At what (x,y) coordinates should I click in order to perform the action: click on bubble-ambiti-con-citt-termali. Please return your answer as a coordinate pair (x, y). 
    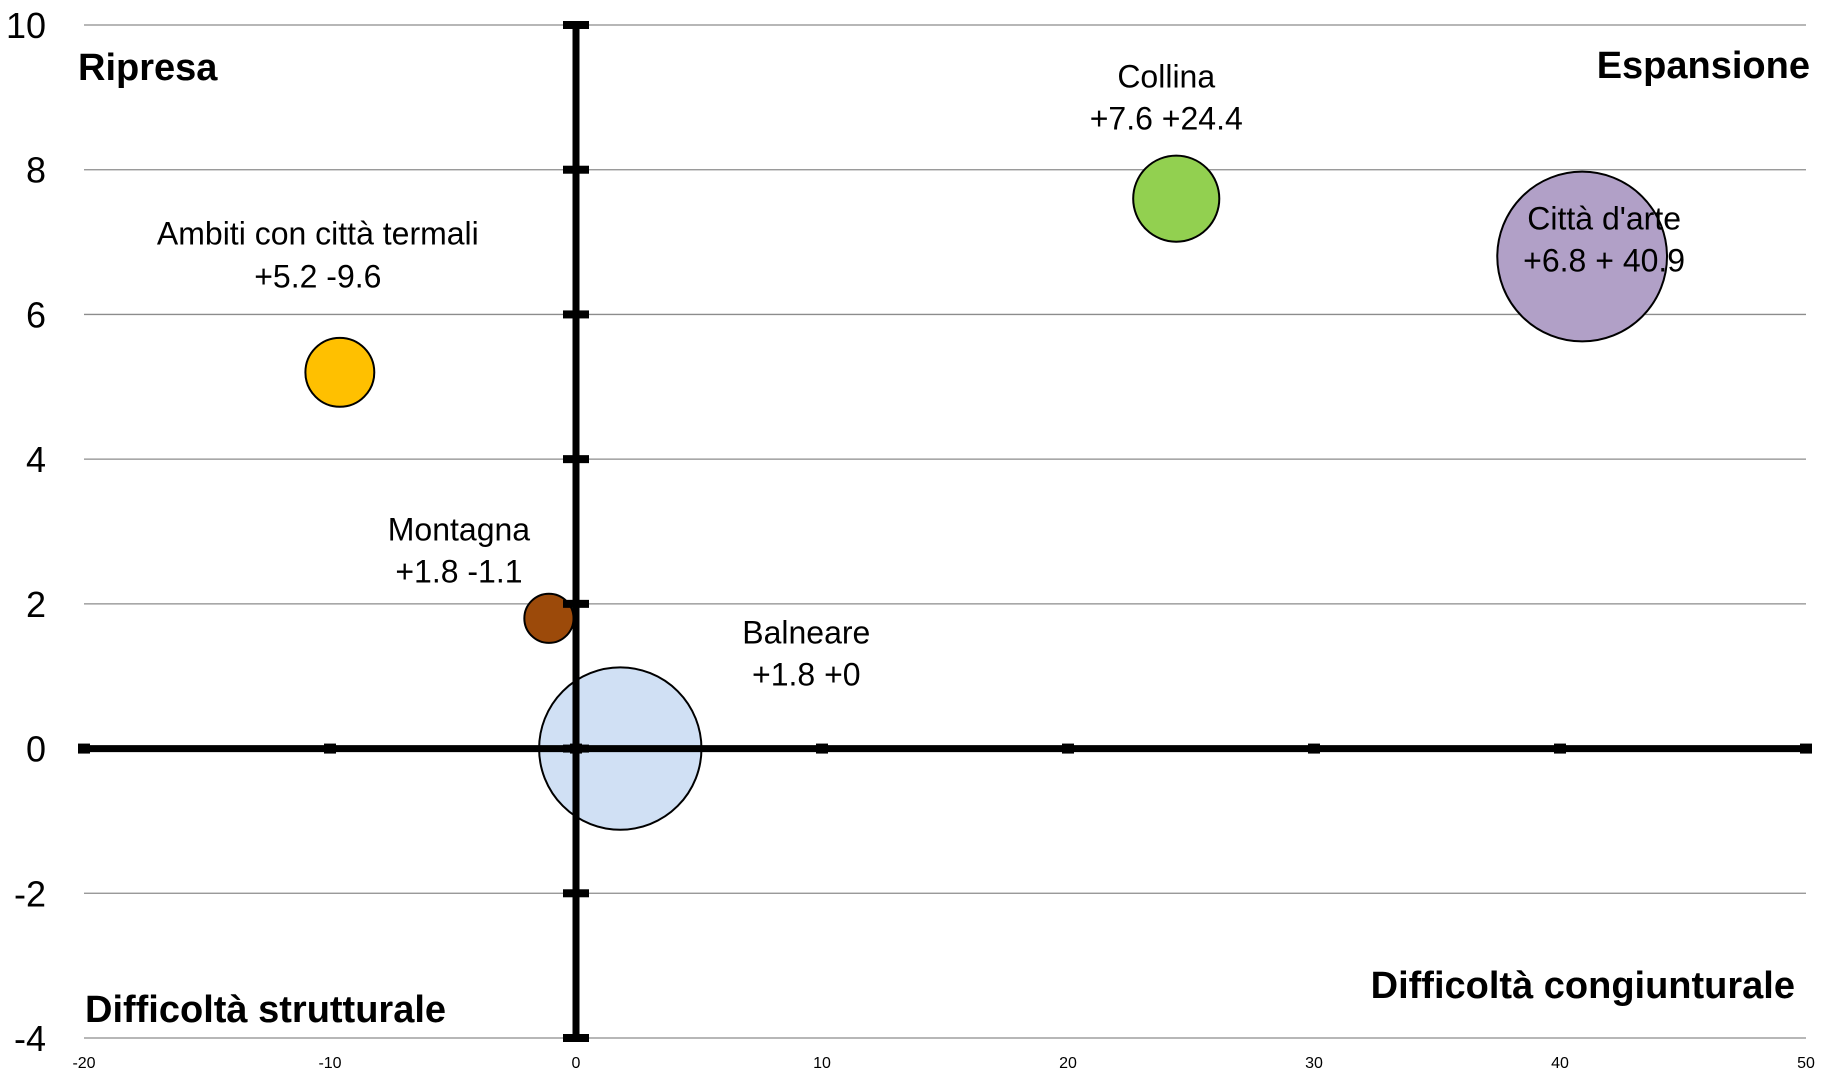
    Looking at the image, I should click on (340, 372).